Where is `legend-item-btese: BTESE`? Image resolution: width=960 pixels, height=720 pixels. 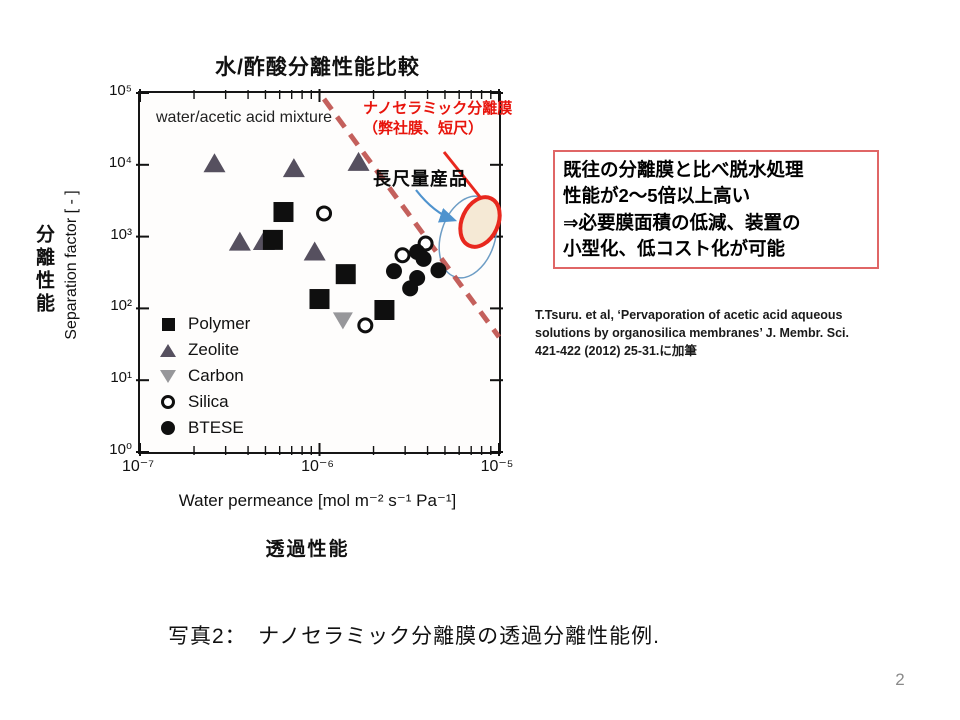 legend-item-btese: BTESE is located at coordinates (205, 428).